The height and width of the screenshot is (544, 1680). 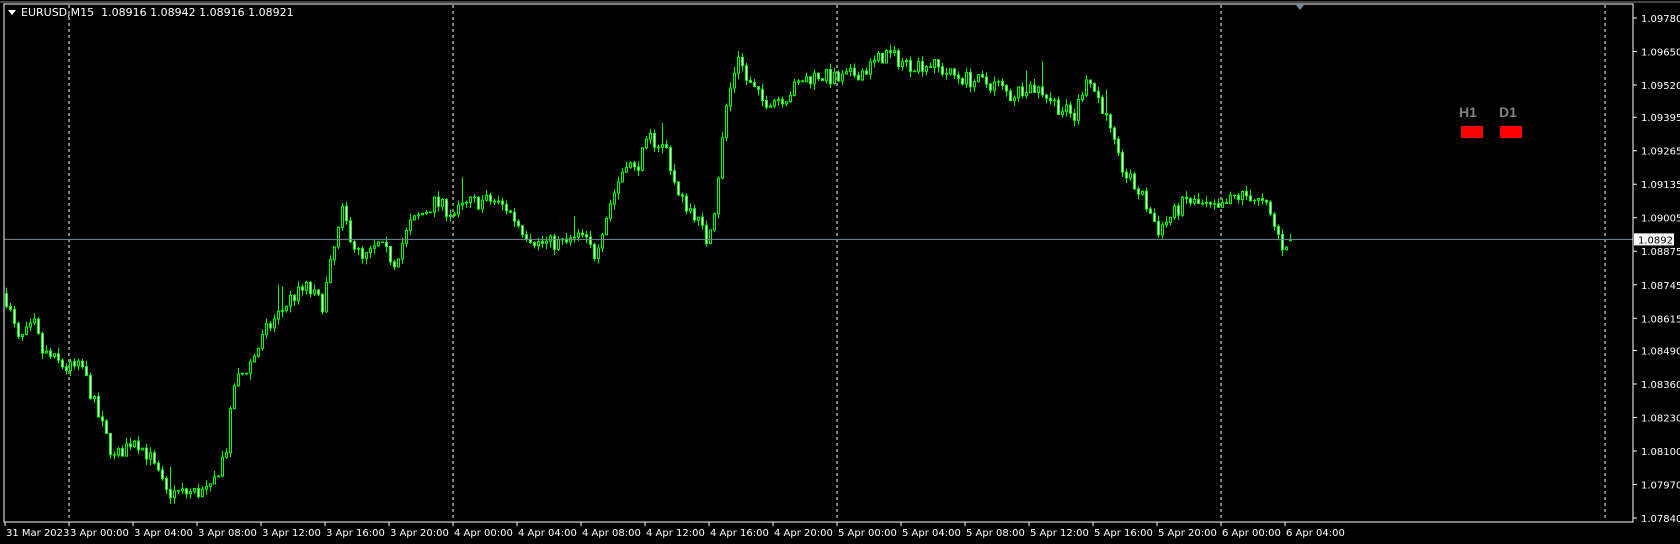 What do you see at coordinates (1059, 533) in the screenshot?
I see `x-tick-label: 5 Apr 12:00` at bounding box center [1059, 533].